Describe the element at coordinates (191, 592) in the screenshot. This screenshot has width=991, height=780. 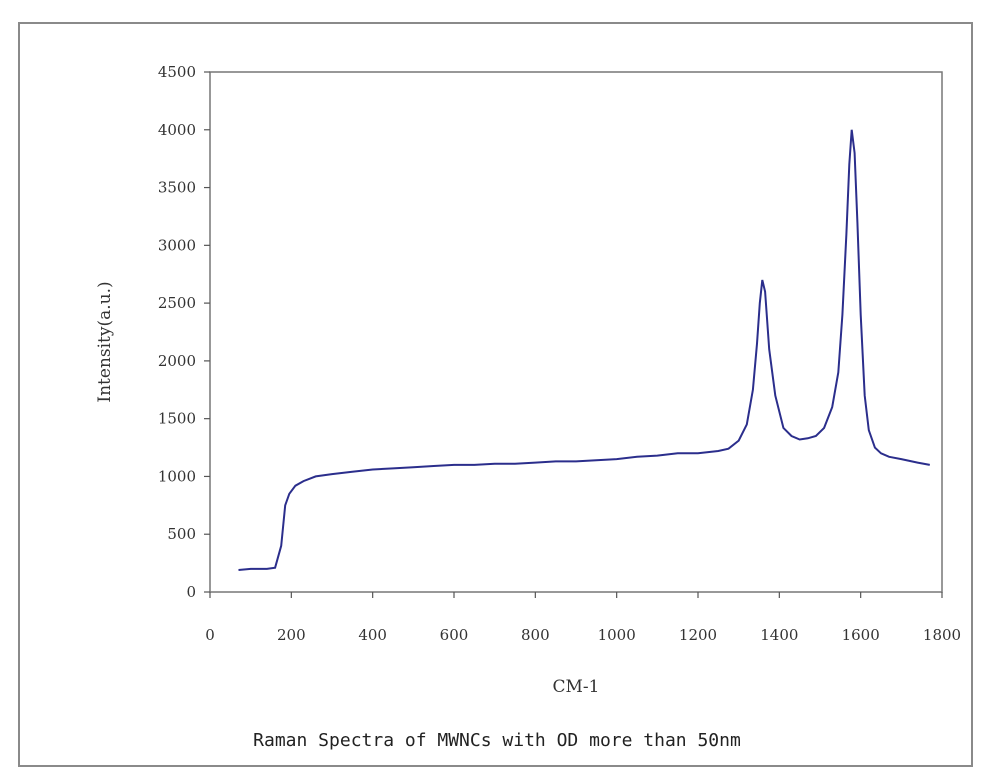
I see `y-tick-label: 0` at that location.